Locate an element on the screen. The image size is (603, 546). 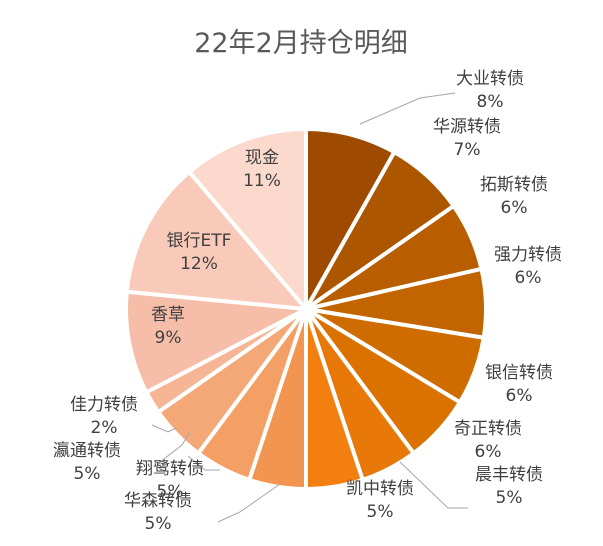
slice-name-label: 佳力转债 is located at coordinates (104, 405).